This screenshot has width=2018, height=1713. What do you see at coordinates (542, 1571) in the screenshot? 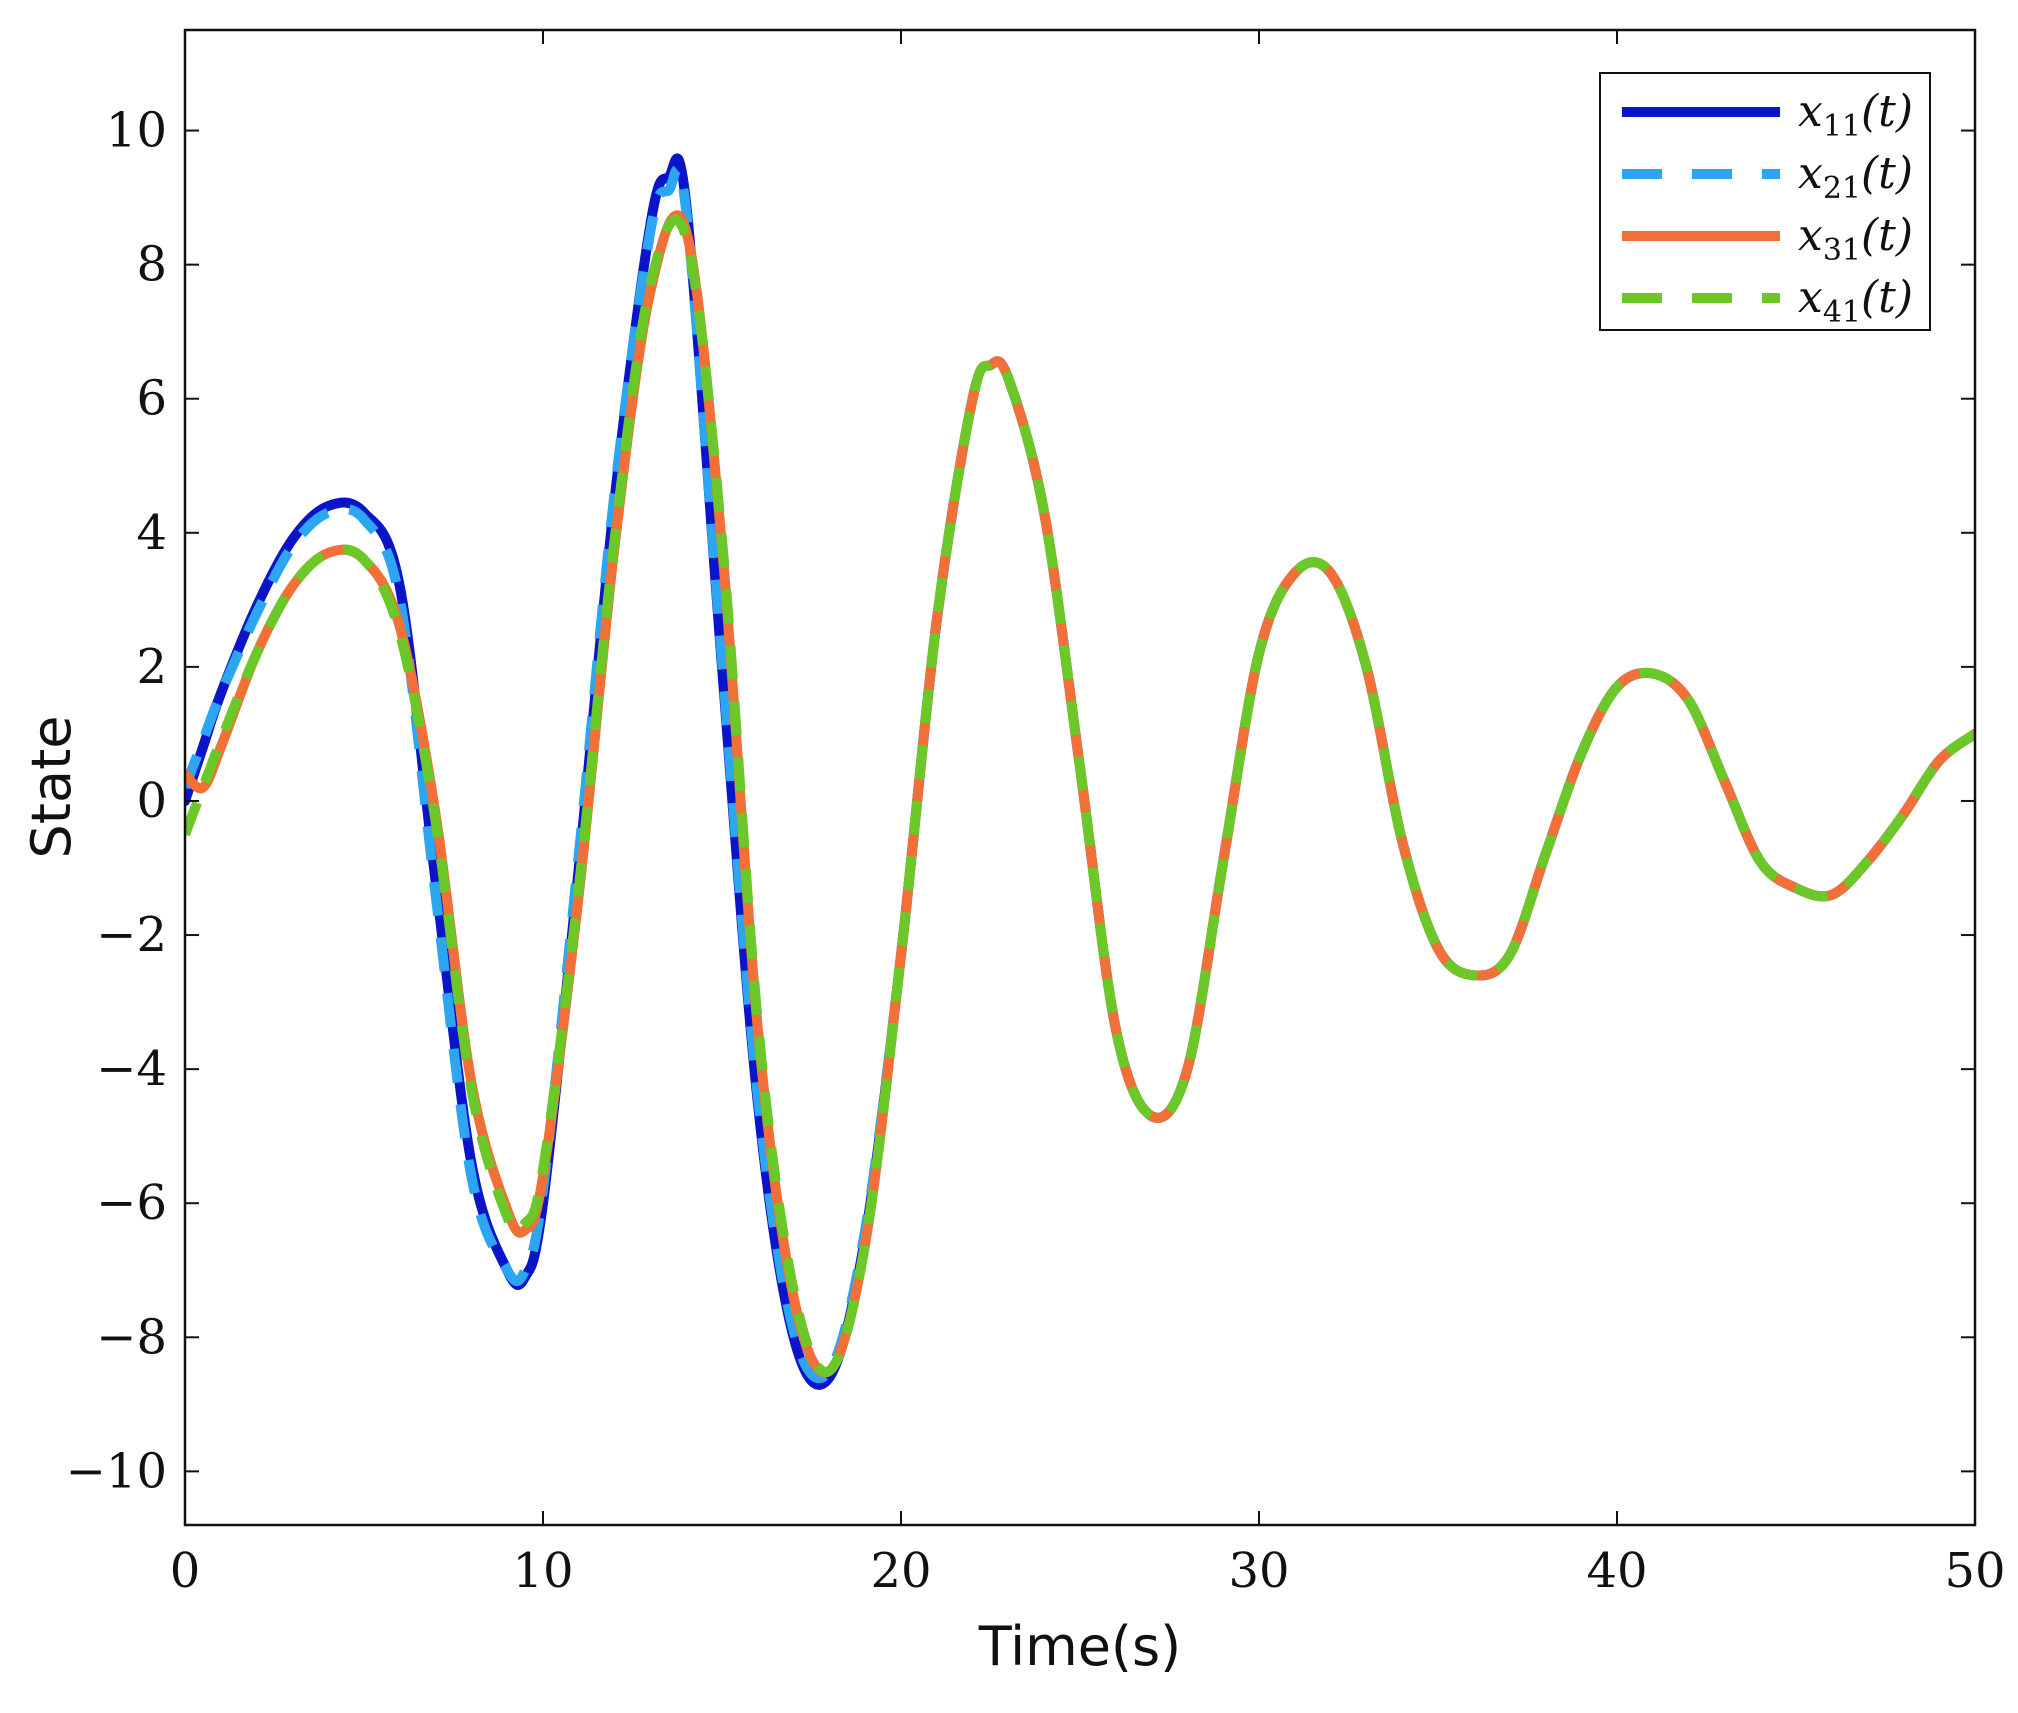
I see `x-tick-label: 10` at bounding box center [542, 1571].